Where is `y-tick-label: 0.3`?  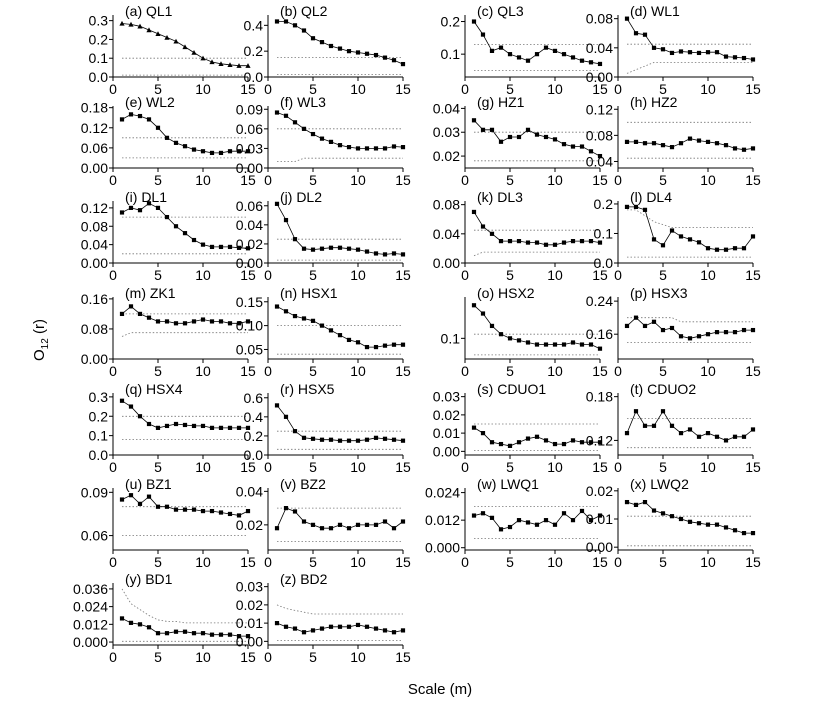 y-tick-label: 0.3 is located at coordinates (99, 21).